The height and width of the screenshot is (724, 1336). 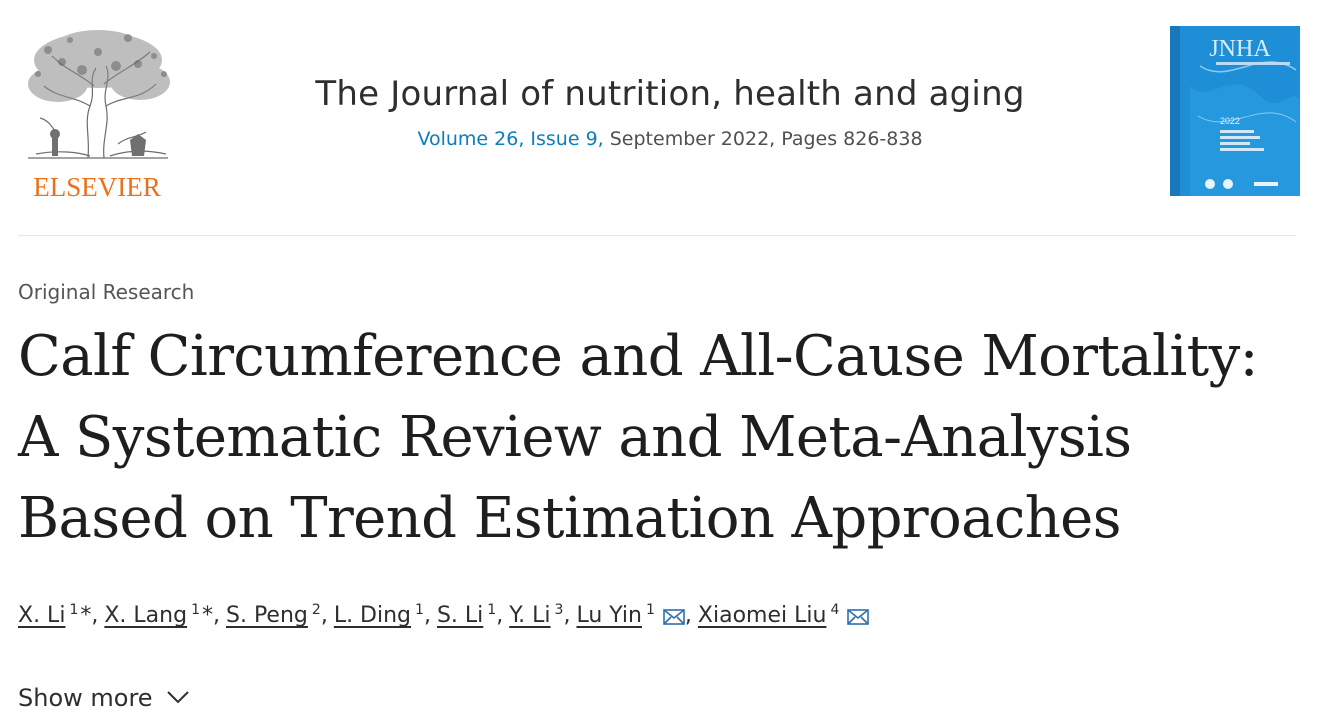 I want to click on header-divider, so click(x=657, y=235).